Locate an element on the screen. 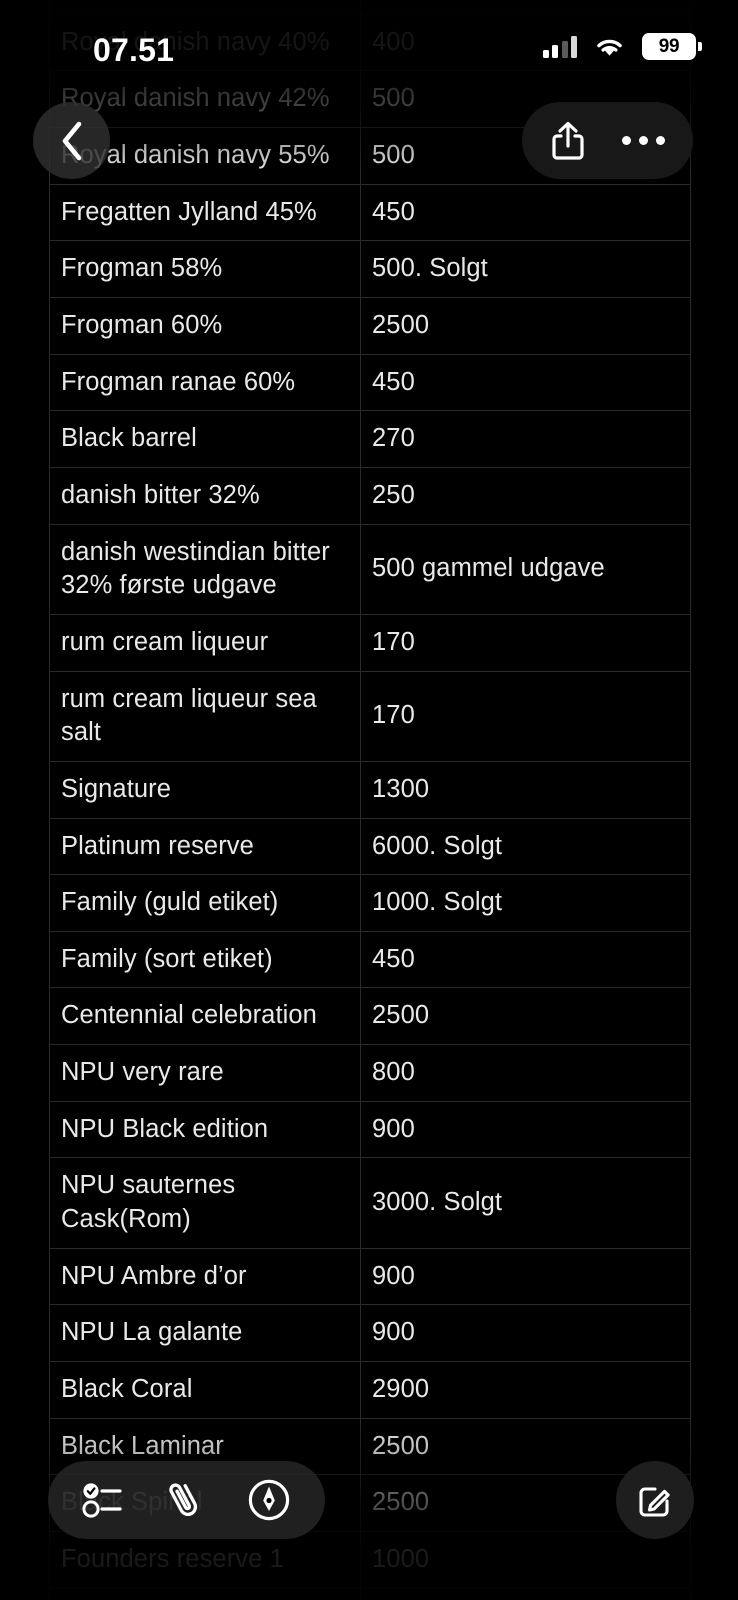 The width and height of the screenshot is (738, 1600). markup-pen-icon is located at coordinates (269, 1500).